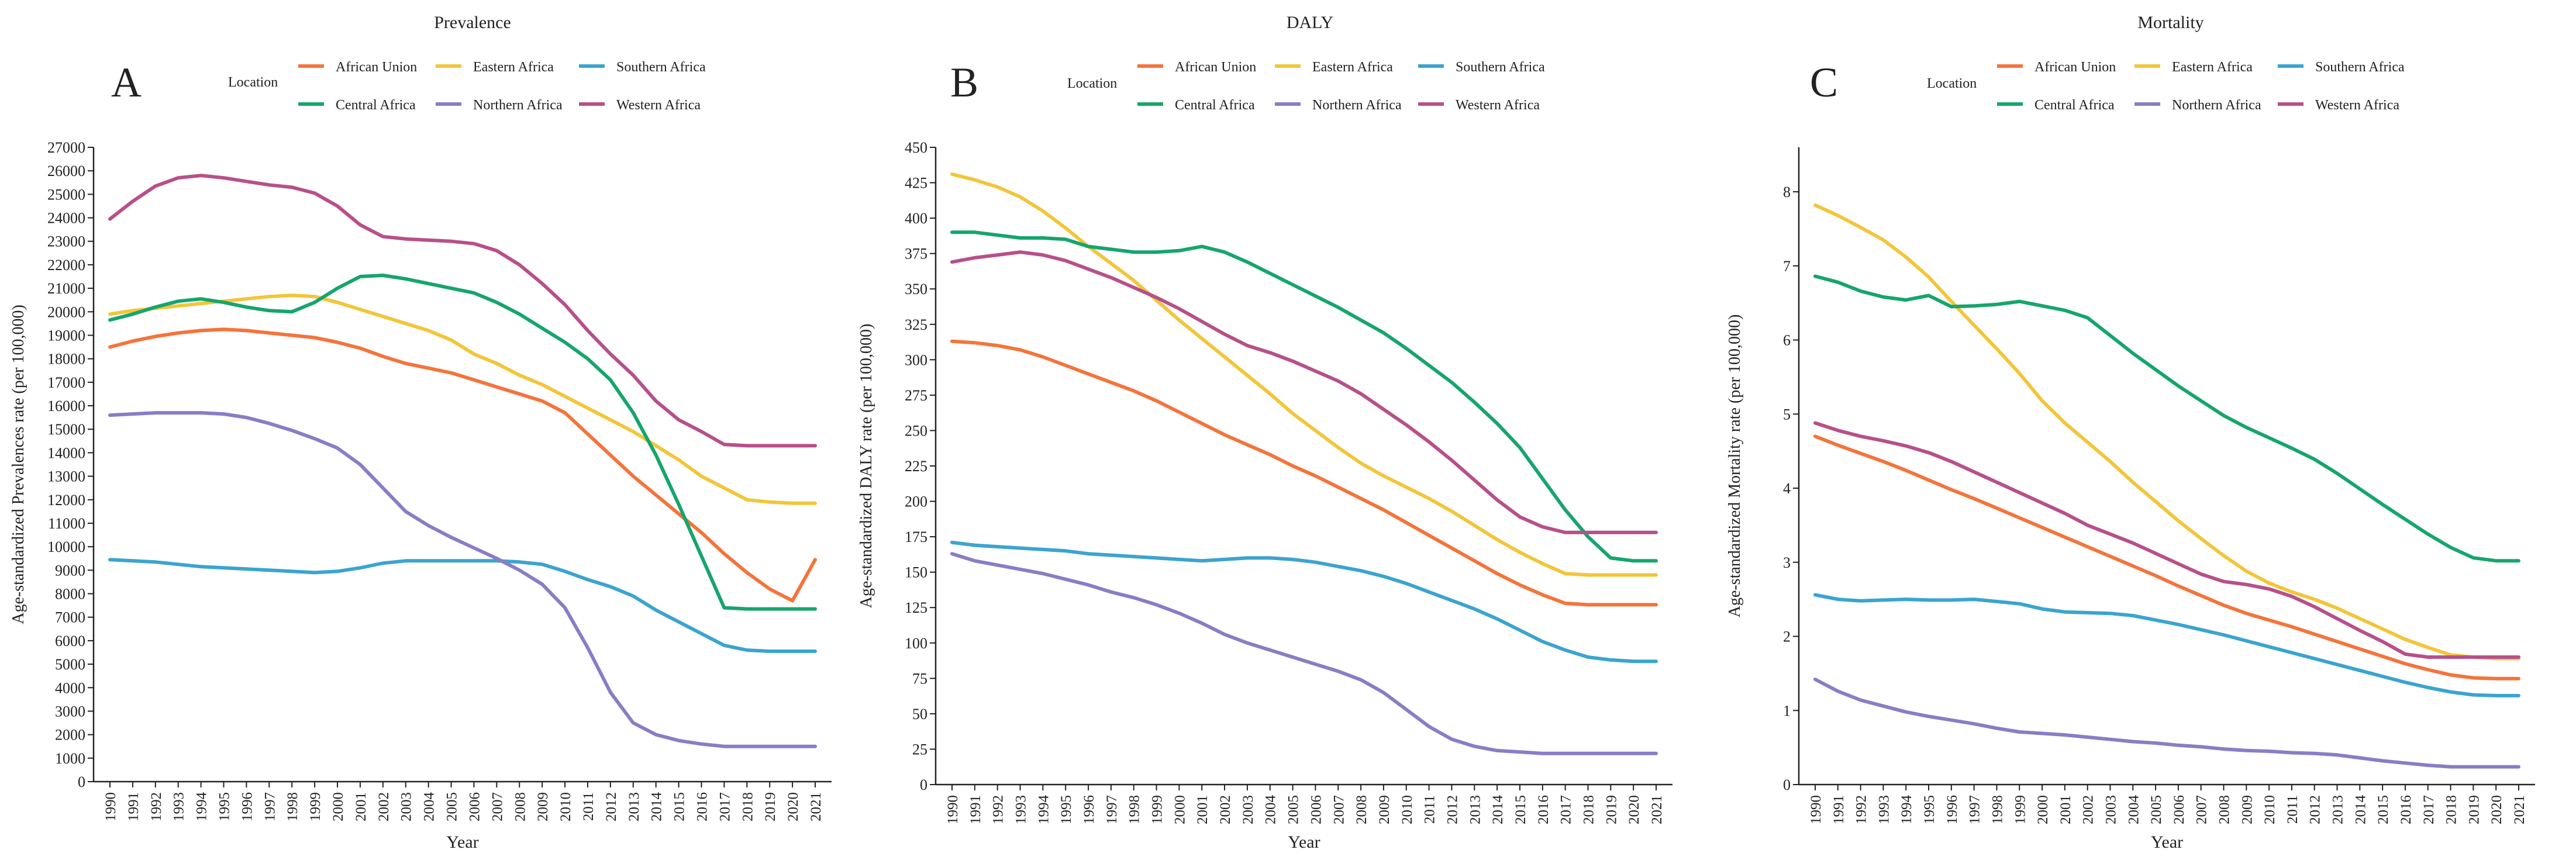 This screenshot has width=2576, height=867. Describe the element at coordinates (999, 809) in the screenshot. I see `x-tick-label: 1992` at that location.